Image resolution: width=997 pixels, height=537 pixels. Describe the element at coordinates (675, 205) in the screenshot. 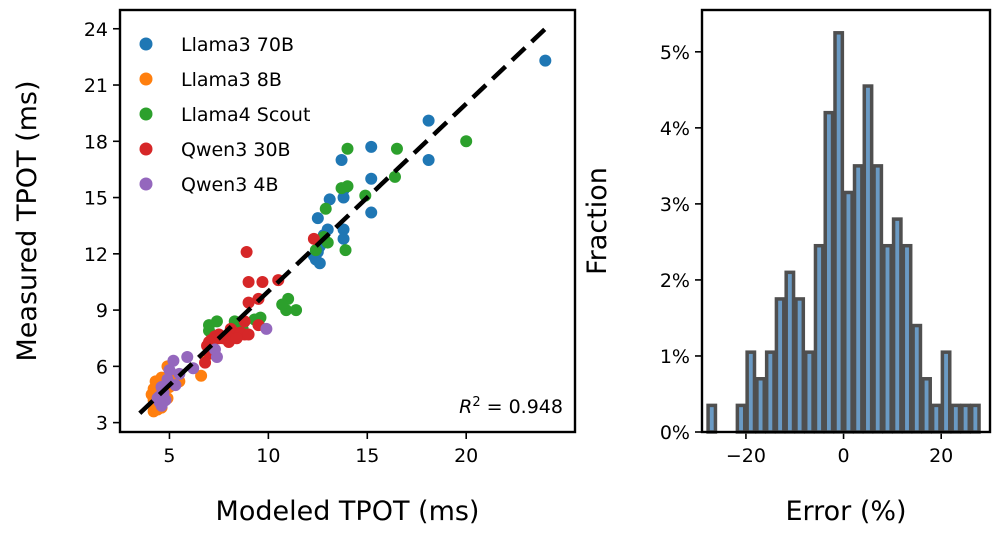

I see `histogram-y-tick-label: 3%` at that location.